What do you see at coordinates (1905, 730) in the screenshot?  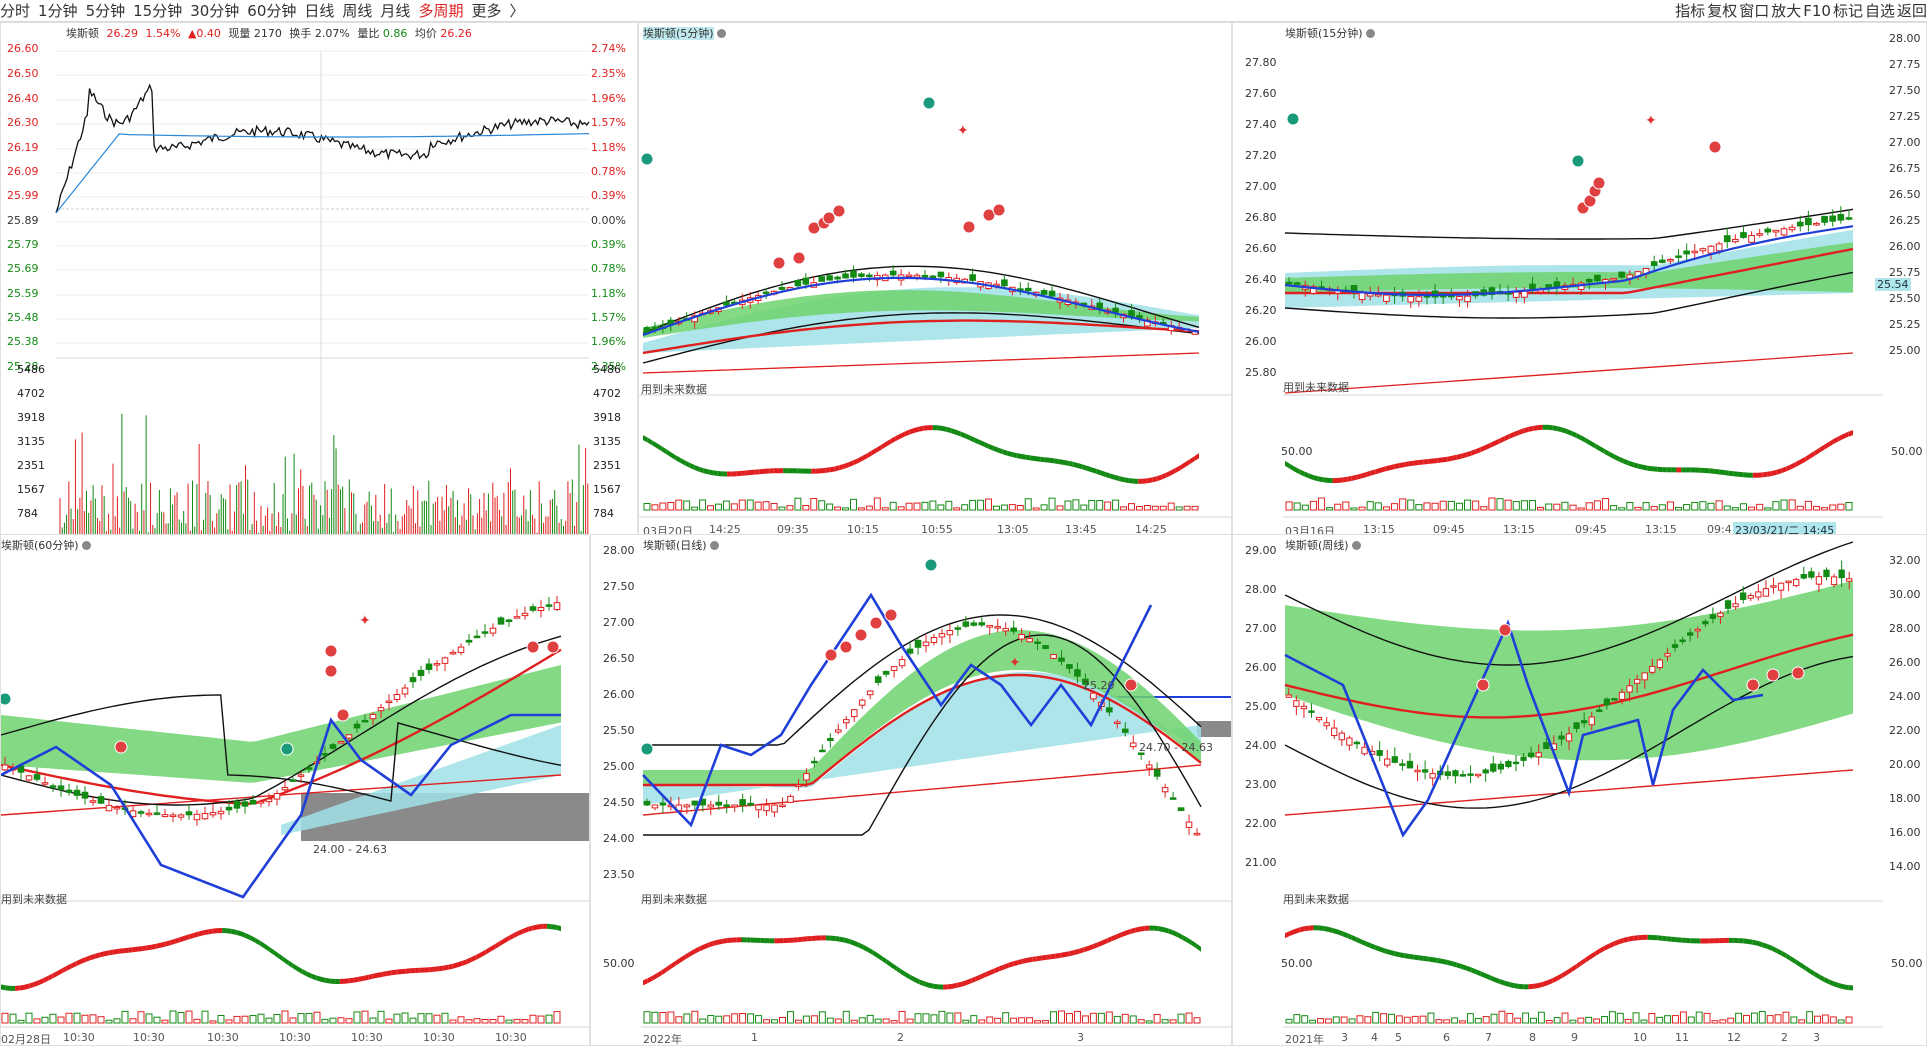 I see `tick: 22.00` at bounding box center [1905, 730].